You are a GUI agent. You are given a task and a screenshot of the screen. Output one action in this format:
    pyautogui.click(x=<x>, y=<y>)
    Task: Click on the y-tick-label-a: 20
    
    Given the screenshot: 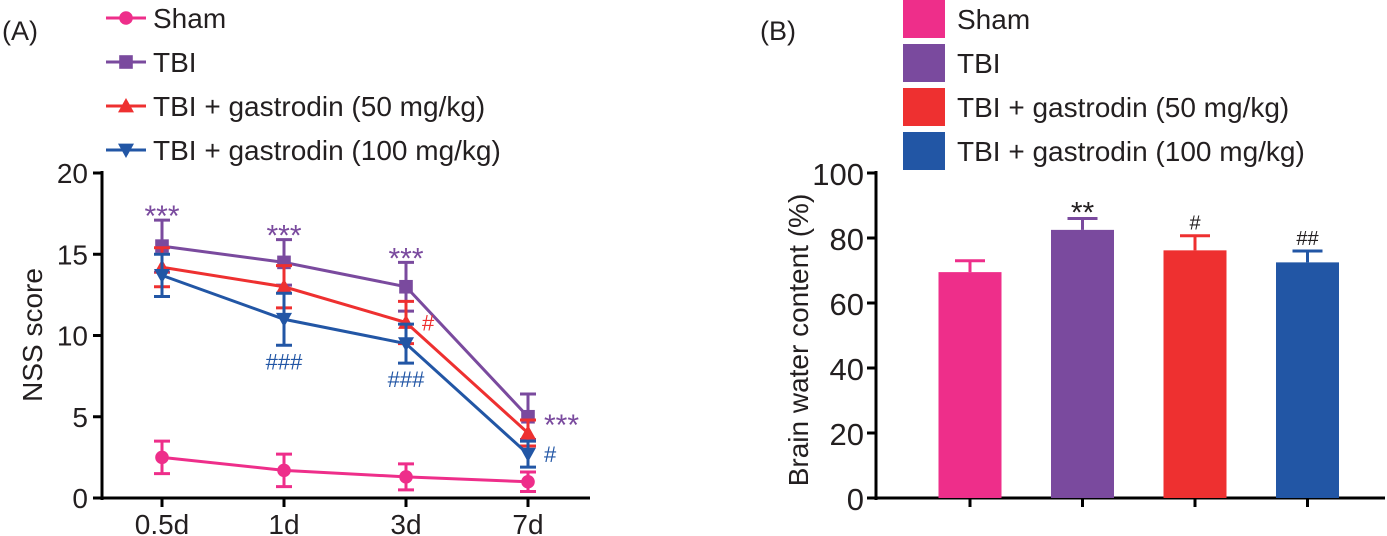 What is the action you would take?
    pyautogui.click(x=72, y=173)
    